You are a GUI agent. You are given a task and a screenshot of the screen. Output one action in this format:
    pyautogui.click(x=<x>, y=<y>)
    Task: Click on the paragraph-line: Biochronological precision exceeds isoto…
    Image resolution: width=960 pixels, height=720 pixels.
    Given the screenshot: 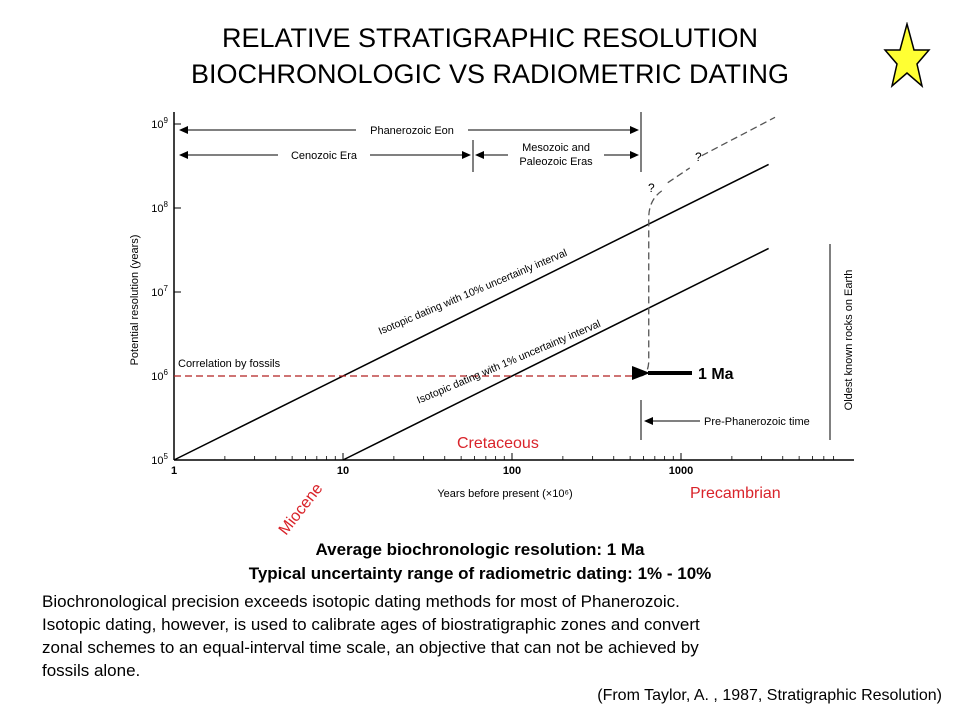 What is the action you would take?
    pyautogui.click(x=361, y=601)
    